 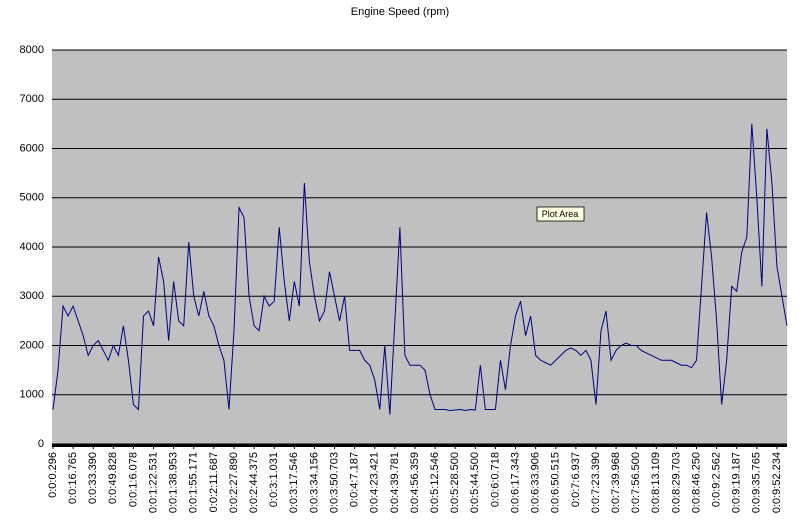 What do you see at coordinates (696, 482) in the screenshot?
I see `x-tick-label: 0:0:8:46.250` at bounding box center [696, 482].